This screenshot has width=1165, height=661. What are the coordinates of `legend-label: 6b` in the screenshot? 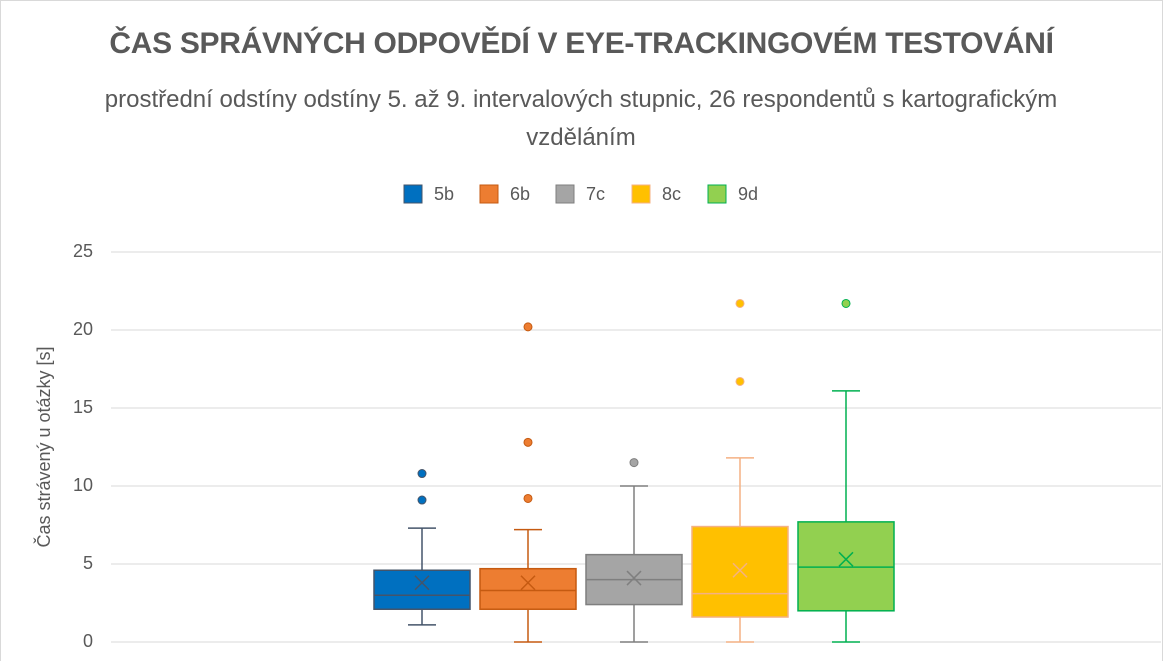 It's located at (520, 194).